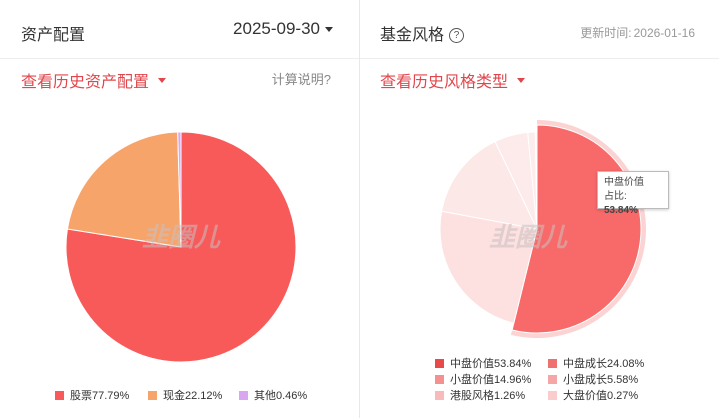 Image resolution: width=719 pixels, height=418 pixels. Describe the element at coordinates (624, 182) in the screenshot. I see `tooltip-name: 中盘价值` at that location.